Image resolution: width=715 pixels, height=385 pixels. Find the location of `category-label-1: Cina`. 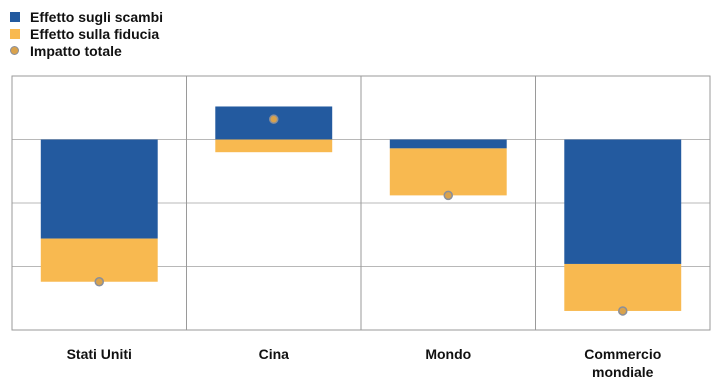

category-label-1: Cina is located at coordinates (274, 354).